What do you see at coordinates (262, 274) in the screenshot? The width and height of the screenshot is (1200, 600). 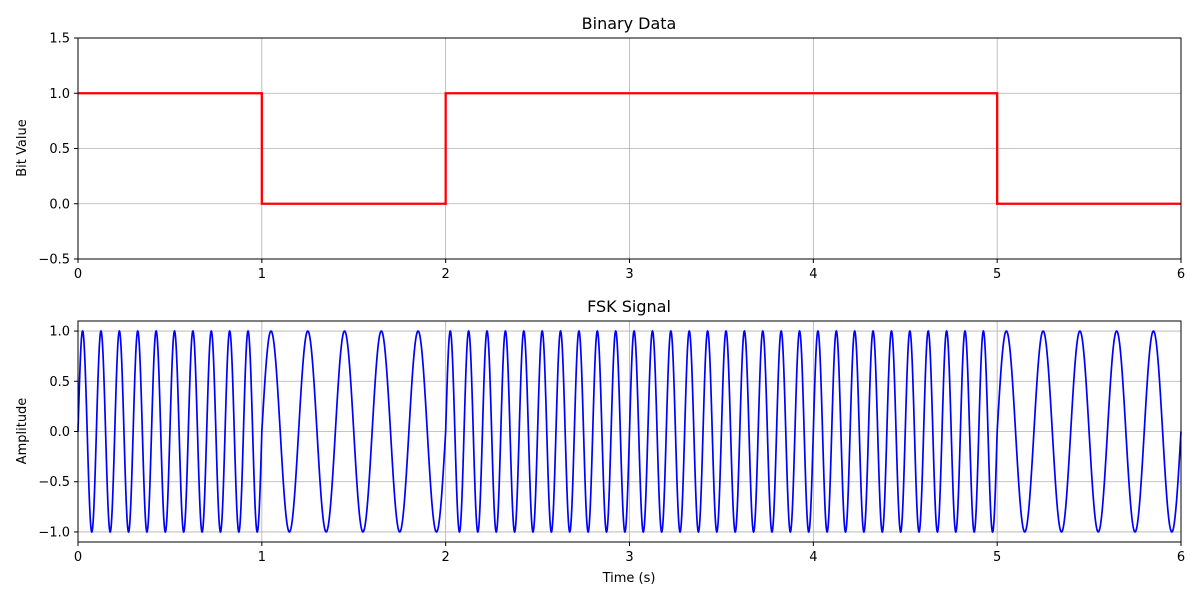 I see `binary-data-xtick-label: 1` at bounding box center [262, 274].